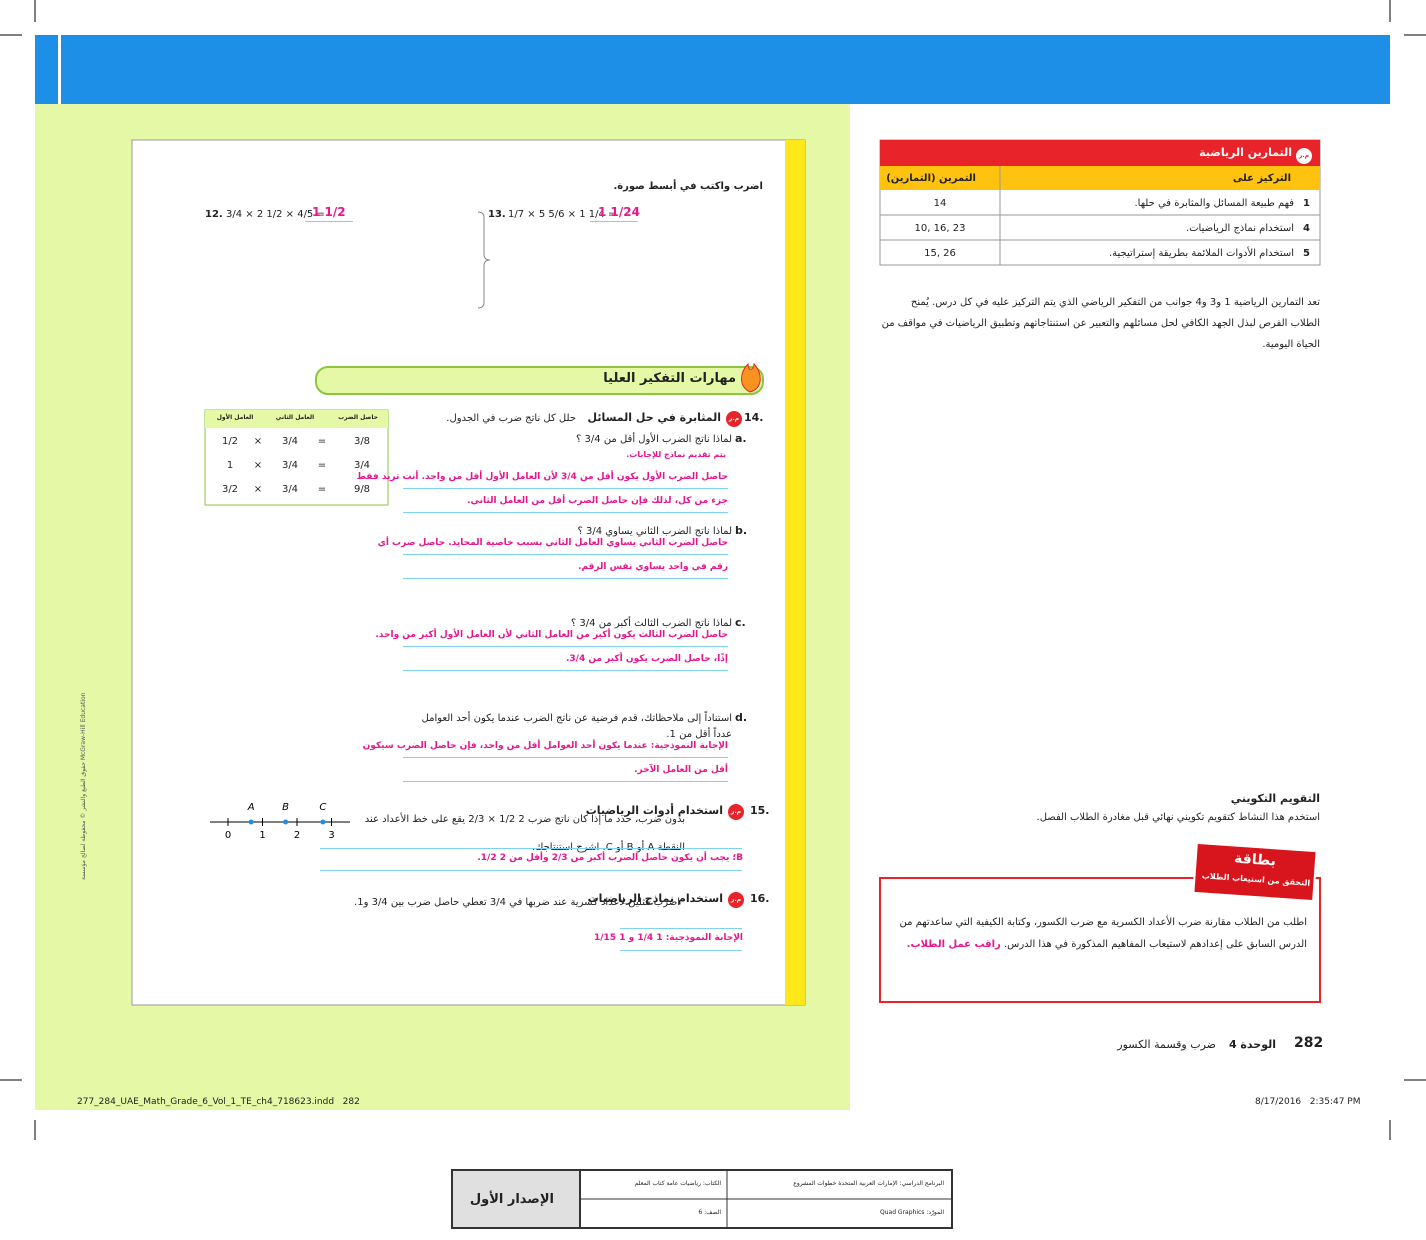 The width and height of the screenshot is (1426, 1240). I want to click on table-cell: 3/2, so click(230, 489).